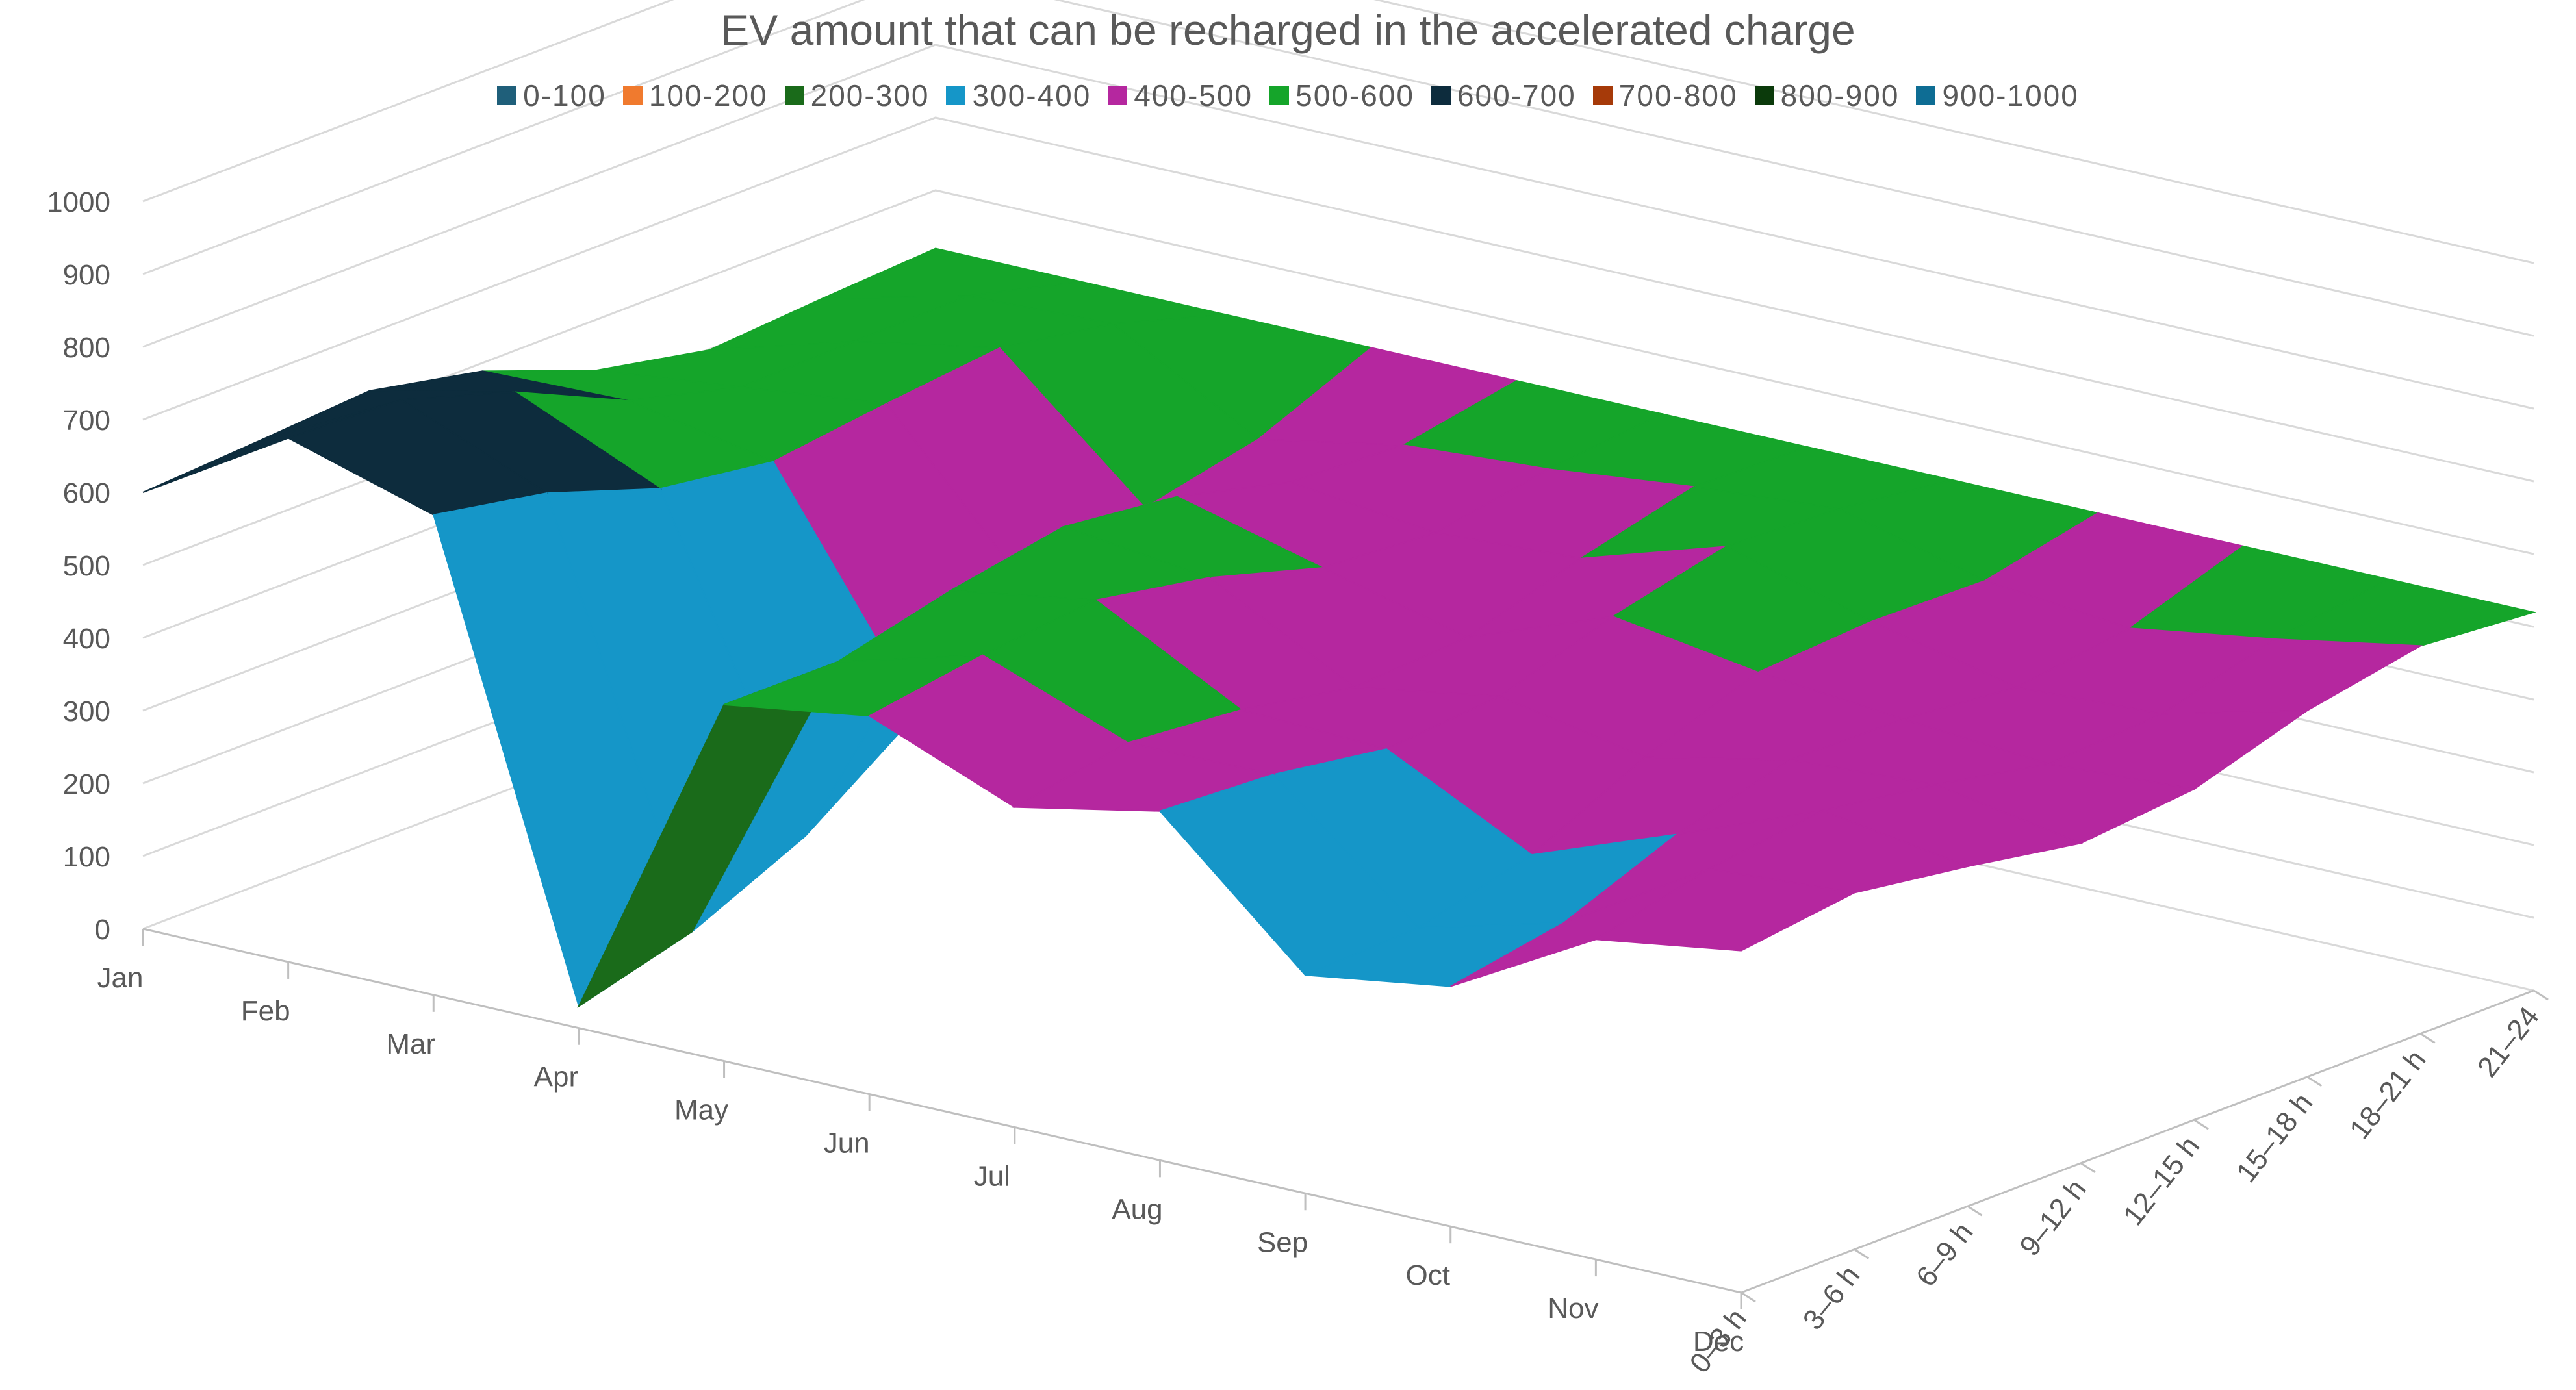 The height and width of the screenshot is (1390, 2576). I want to click on legend-item: 0-100, so click(551, 95).